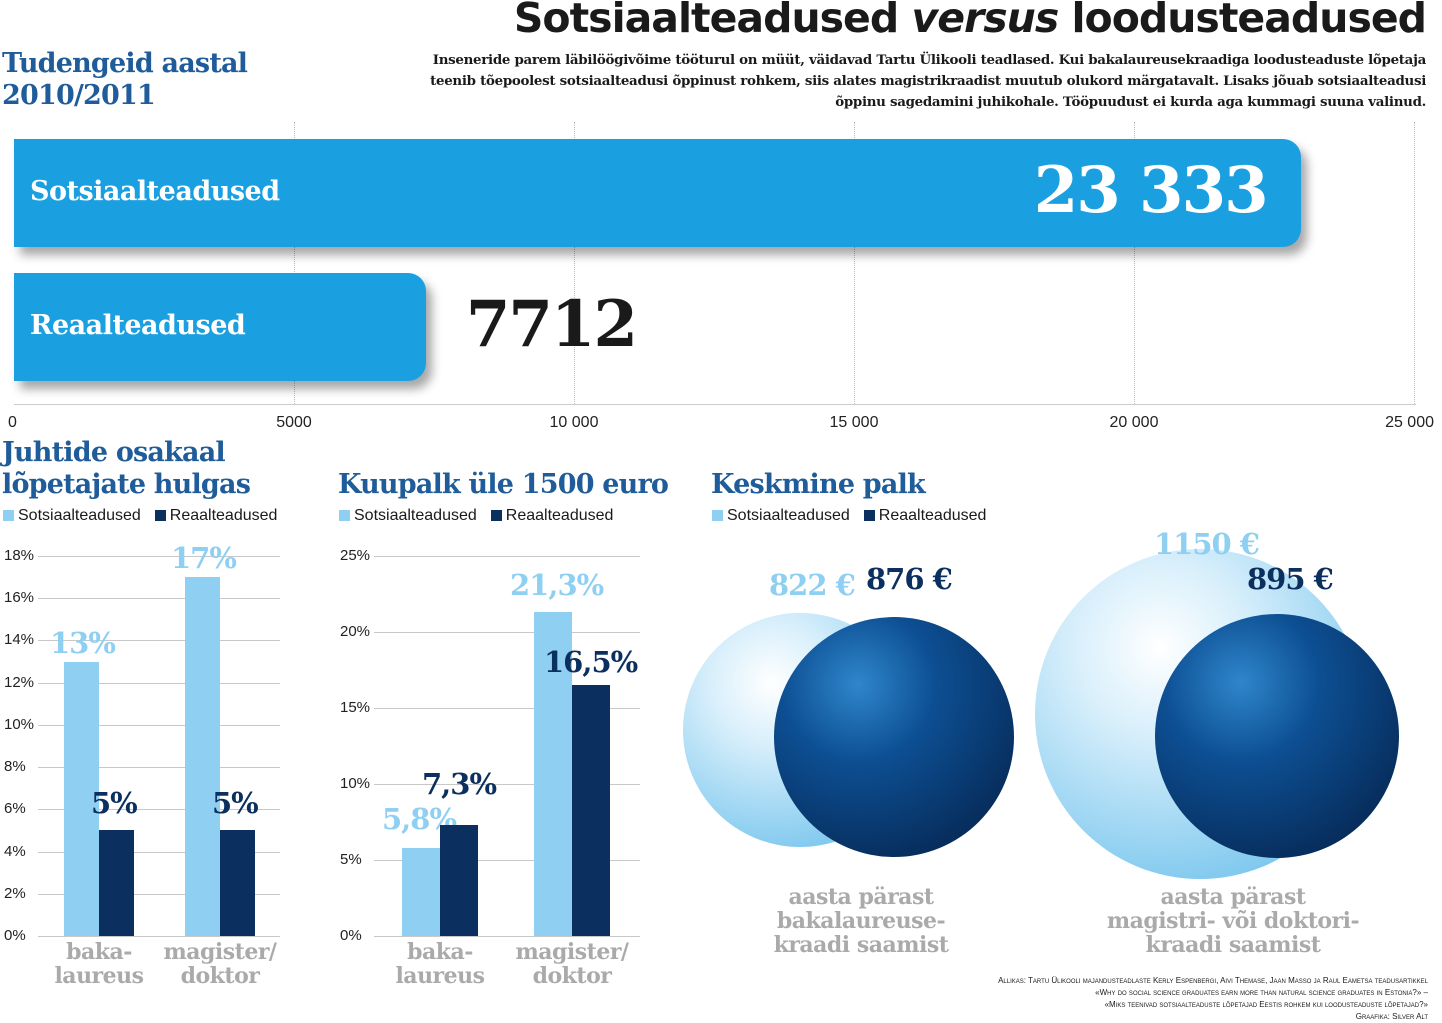  I want to click on title-part-1: Sotsiaalteadused, so click(706, 21).